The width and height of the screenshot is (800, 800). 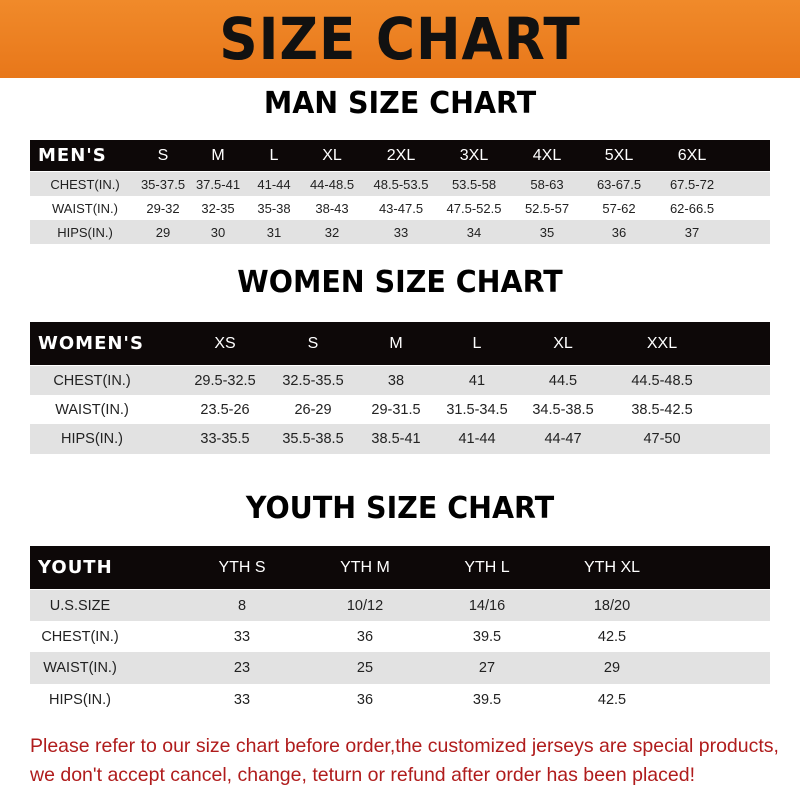 What do you see at coordinates (547, 208) in the screenshot?
I see `table-cell: 52.5-57` at bounding box center [547, 208].